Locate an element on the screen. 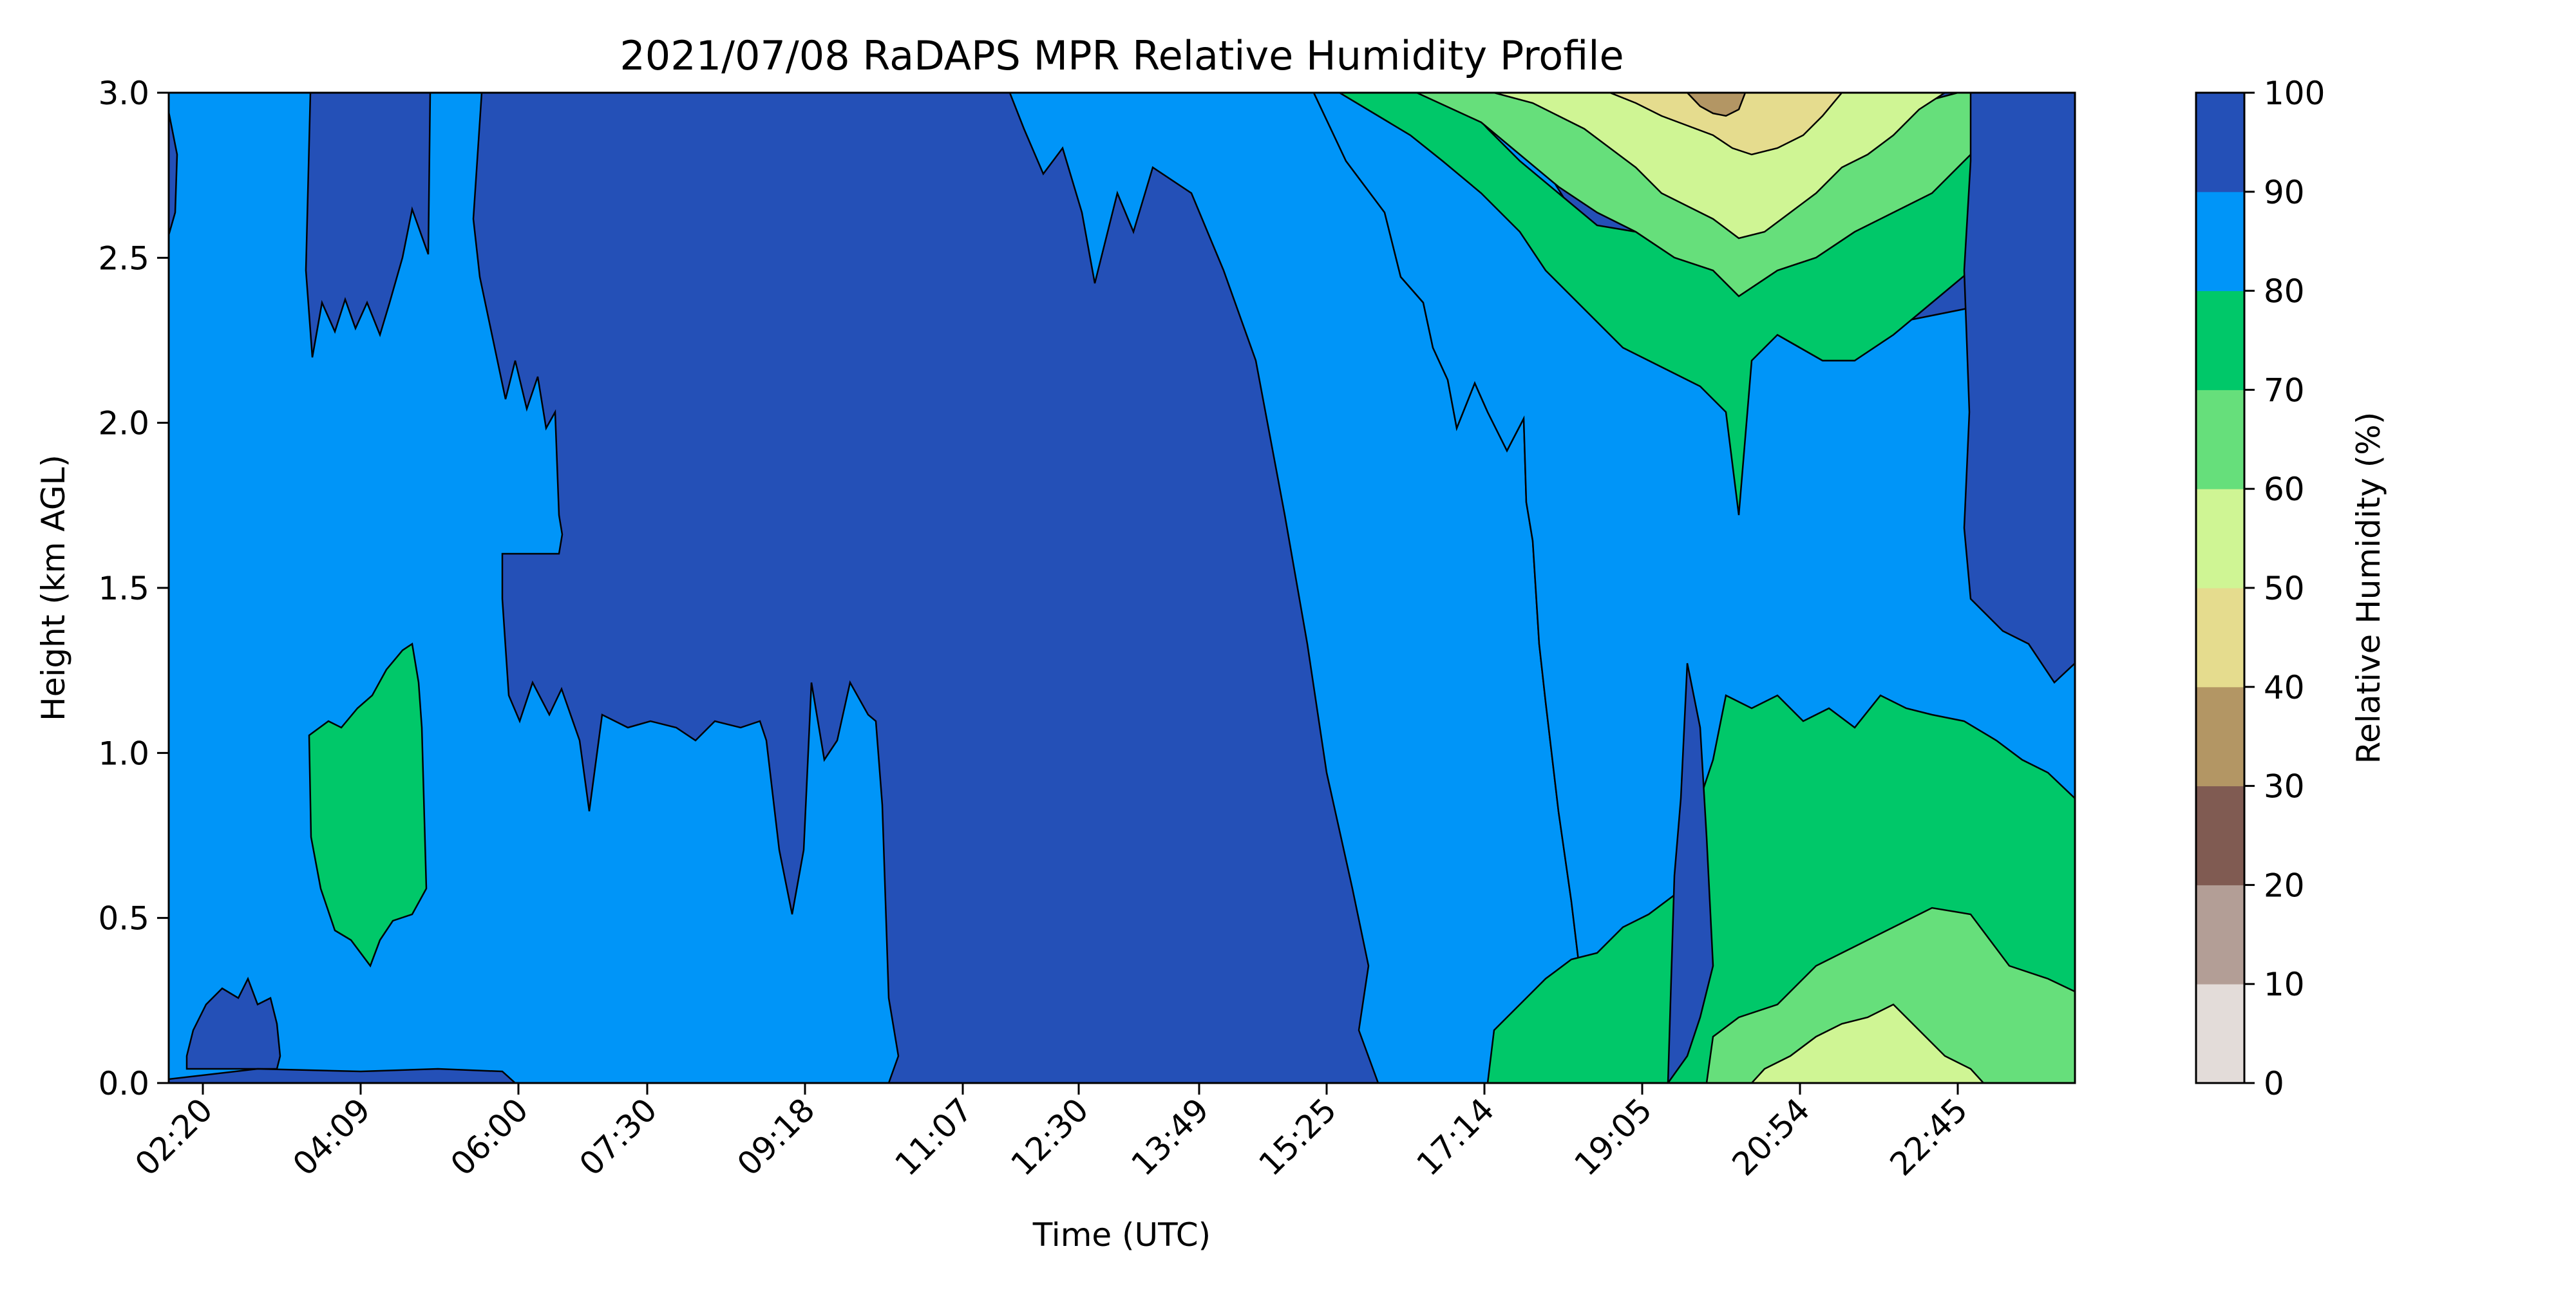 Image resolution: width=2576 pixels, height=1291 pixels. x-tick-label: 06:00 is located at coordinates (490, 1137).